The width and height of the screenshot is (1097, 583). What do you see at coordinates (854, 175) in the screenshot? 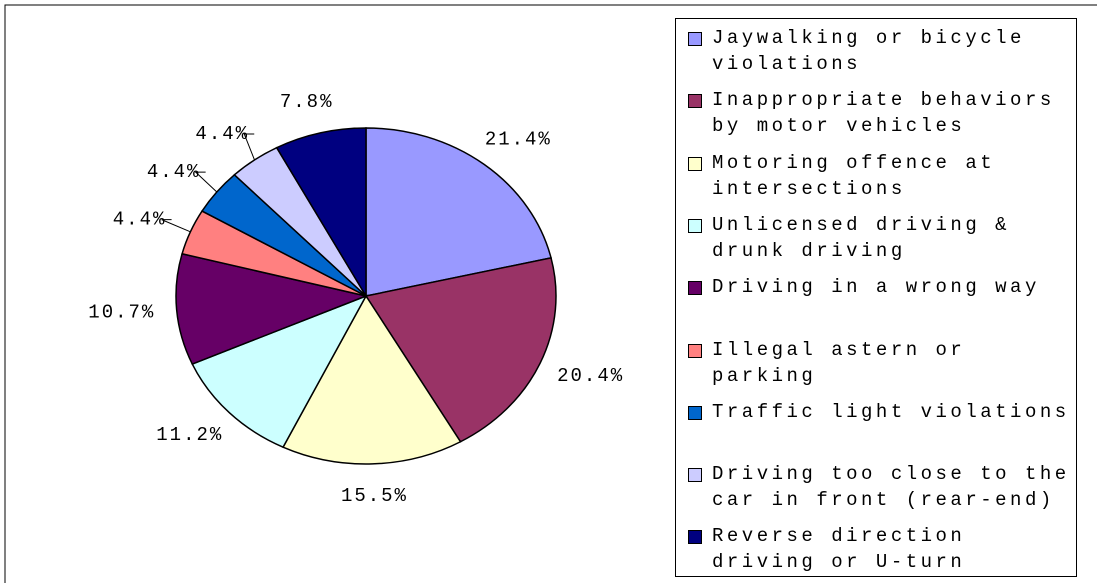
I see `legend-label: Motoring offence at intersections` at bounding box center [854, 175].